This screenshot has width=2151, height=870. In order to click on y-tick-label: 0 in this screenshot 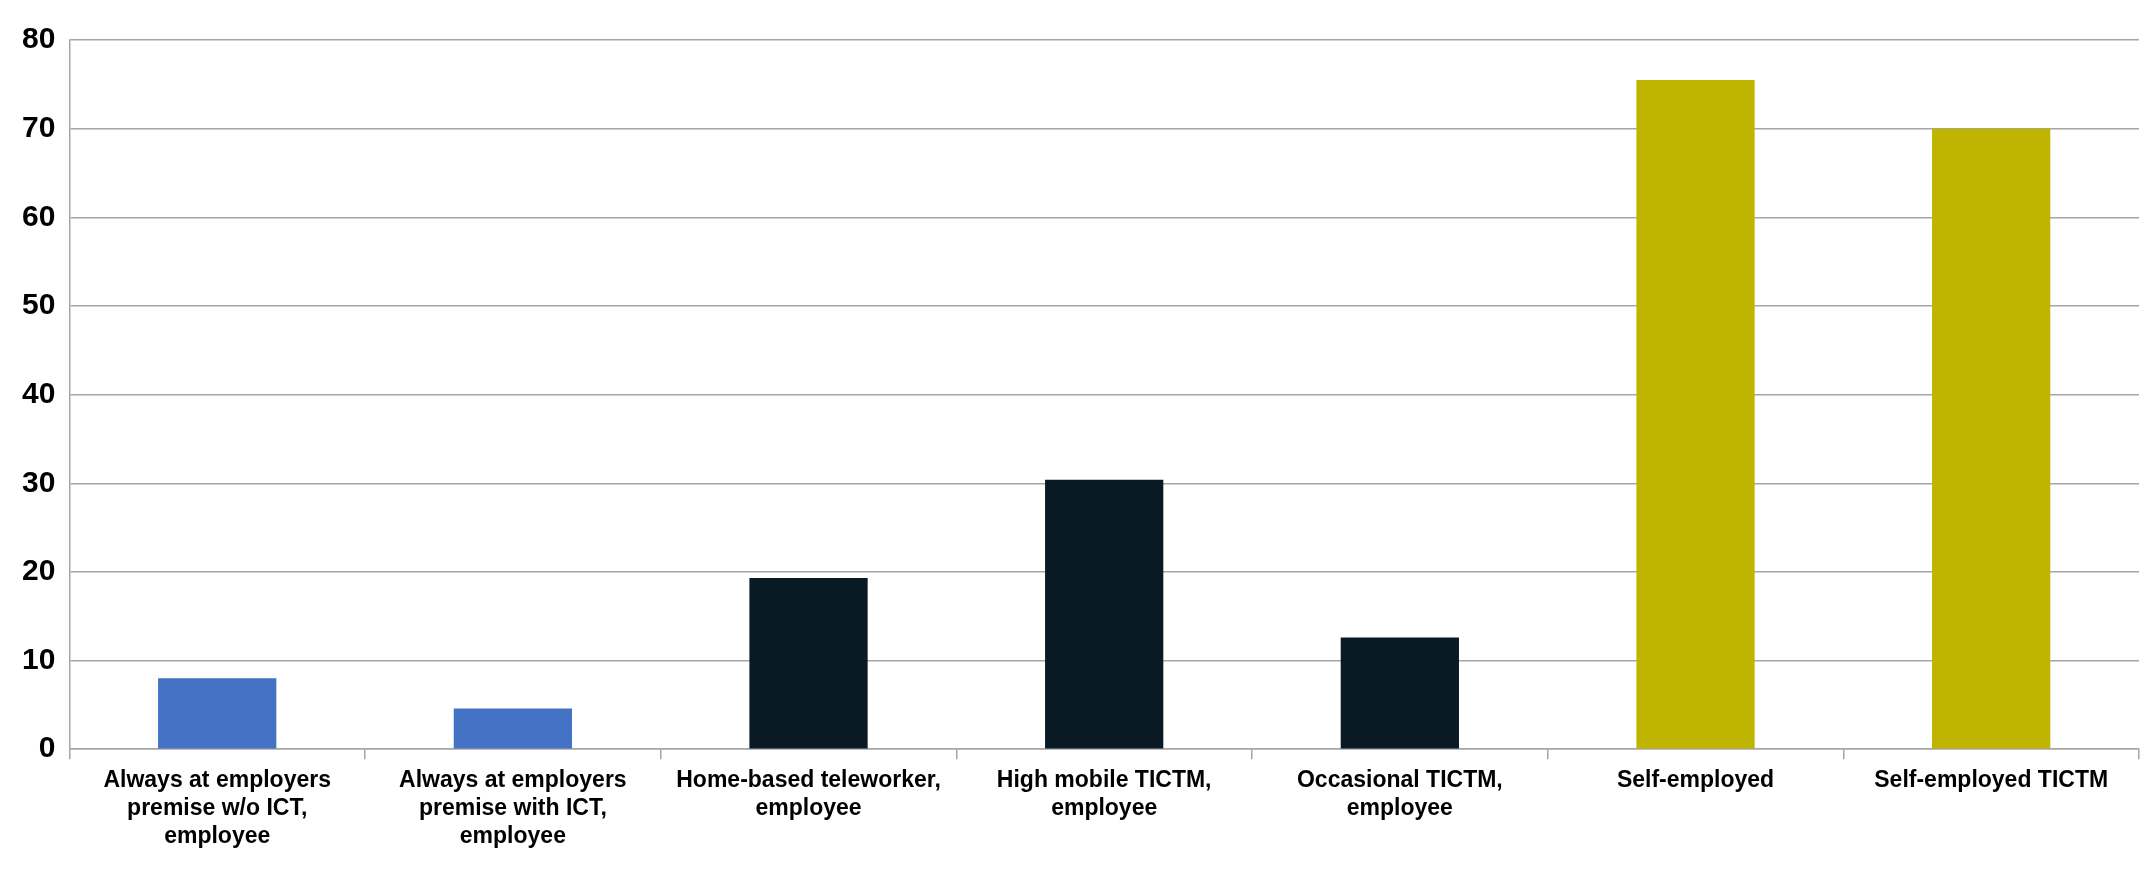, I will do `click(47, 747)`.